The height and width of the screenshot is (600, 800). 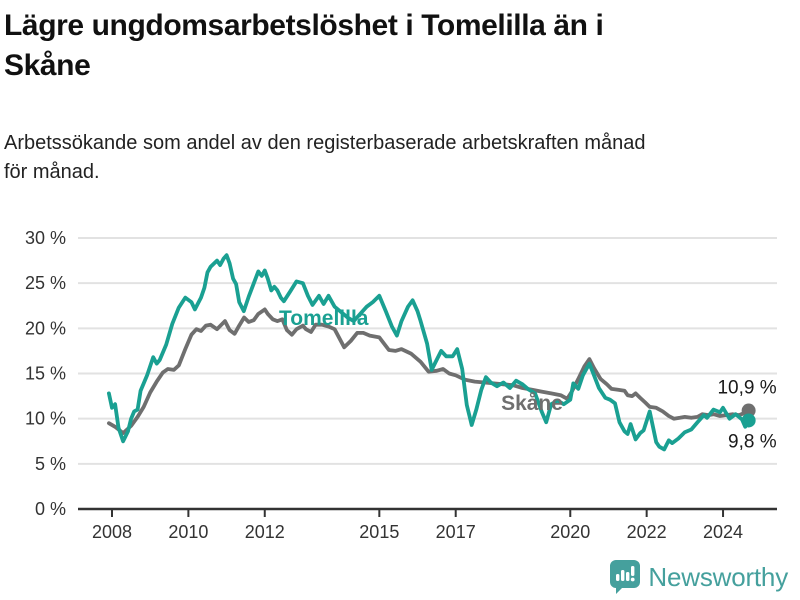 I want to click on y-tick-label: 0 %, so click(x=50, y=509).